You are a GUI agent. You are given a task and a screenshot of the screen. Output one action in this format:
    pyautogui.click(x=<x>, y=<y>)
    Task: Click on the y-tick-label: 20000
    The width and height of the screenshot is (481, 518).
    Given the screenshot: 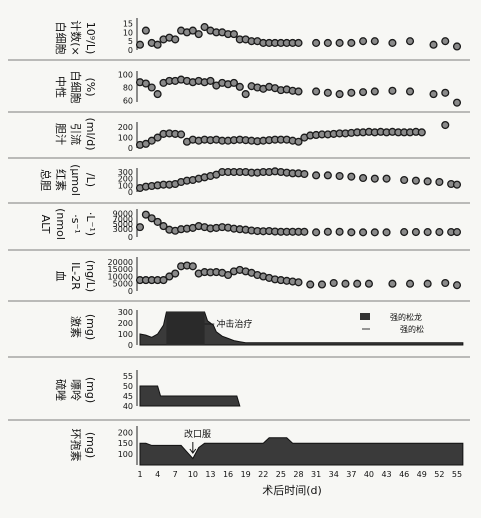 What is the action you would take?
    pyautogui.click(x=120, y=262)
    